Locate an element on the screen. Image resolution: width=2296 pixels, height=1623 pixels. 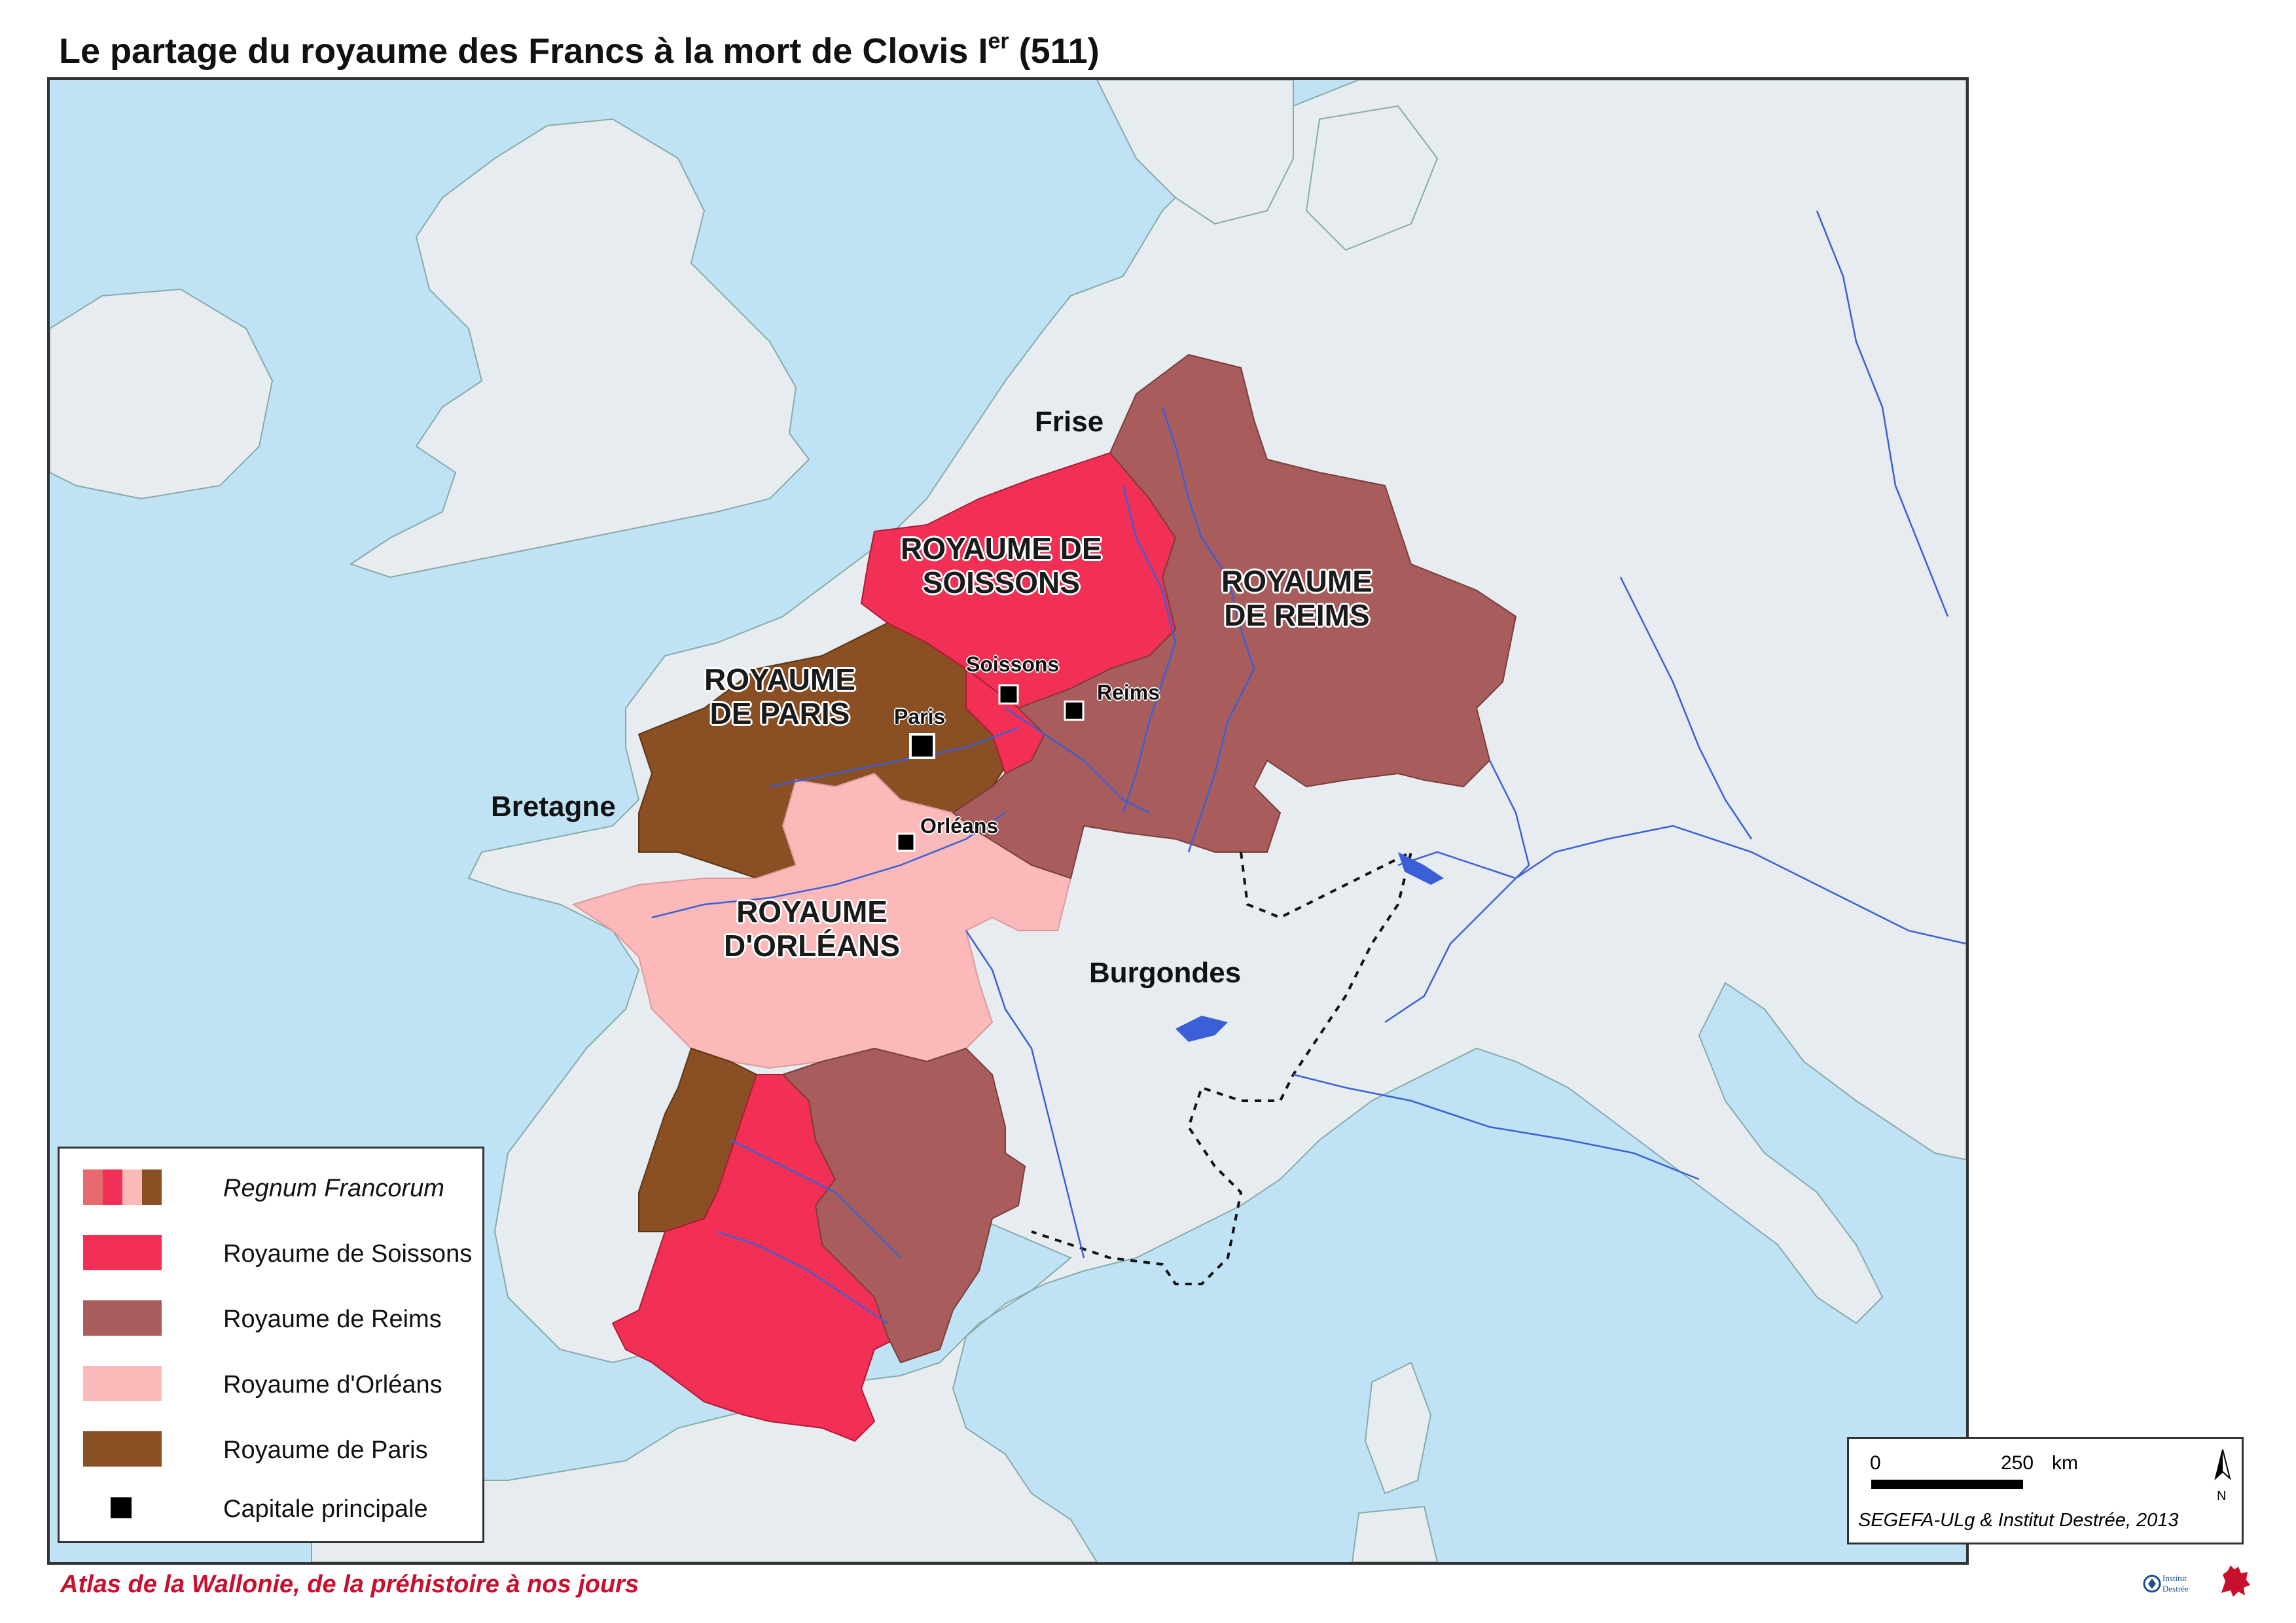
label-kingdom-reims: ROYAUME DE REIMS is located at coordinates (1296, 598).